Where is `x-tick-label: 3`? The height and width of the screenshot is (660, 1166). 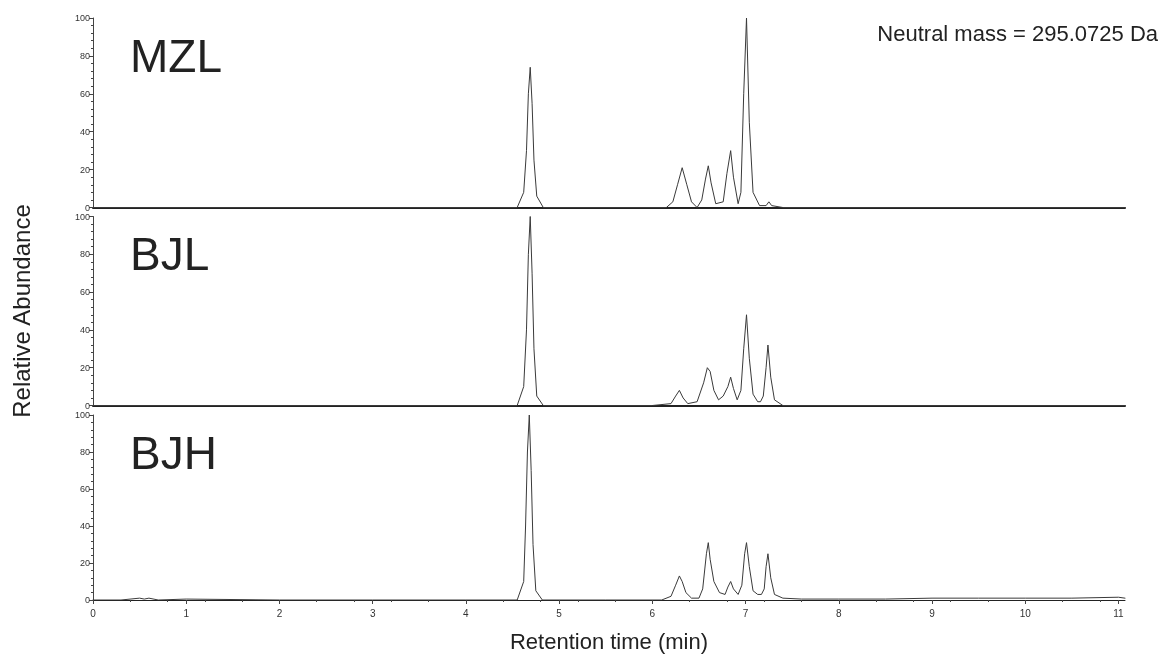 x-tick-label: 3 is located at coordinates (372, 613).